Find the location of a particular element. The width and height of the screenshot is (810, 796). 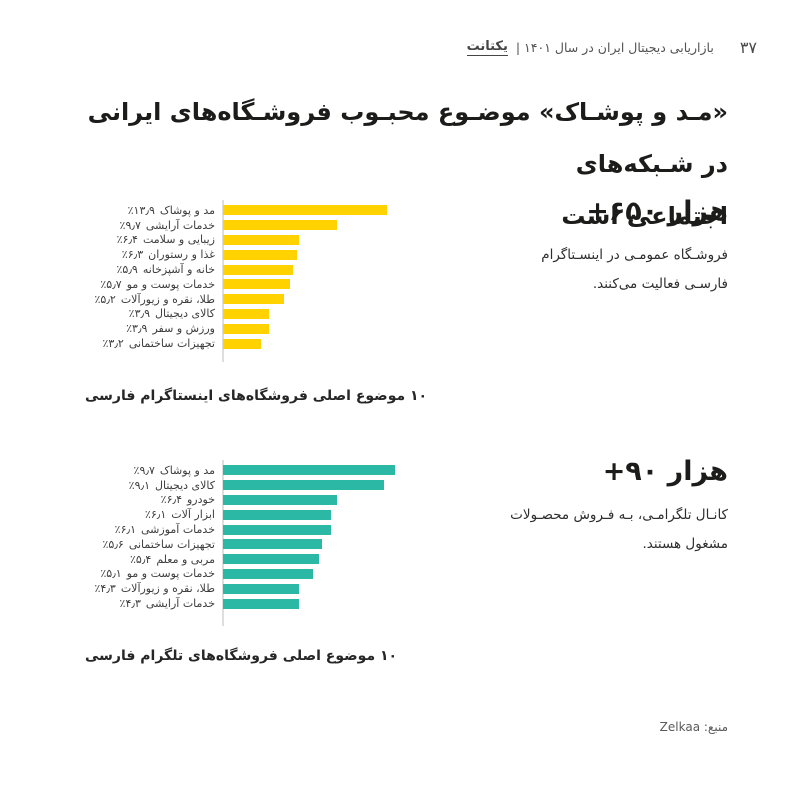

chart-row: ٪۶٫۱ ابزار آلات is located at coordinates (285, 514).